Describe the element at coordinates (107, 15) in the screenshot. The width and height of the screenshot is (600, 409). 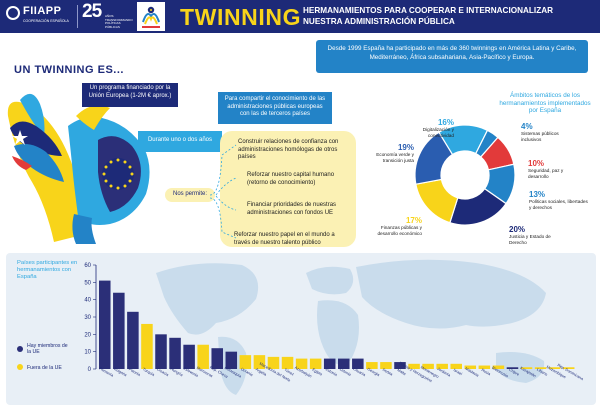
I see `anniversary-logo: 25 AÑOS TRANSFORMANDO POLÍTICAS PÚBLICAS` at that location.